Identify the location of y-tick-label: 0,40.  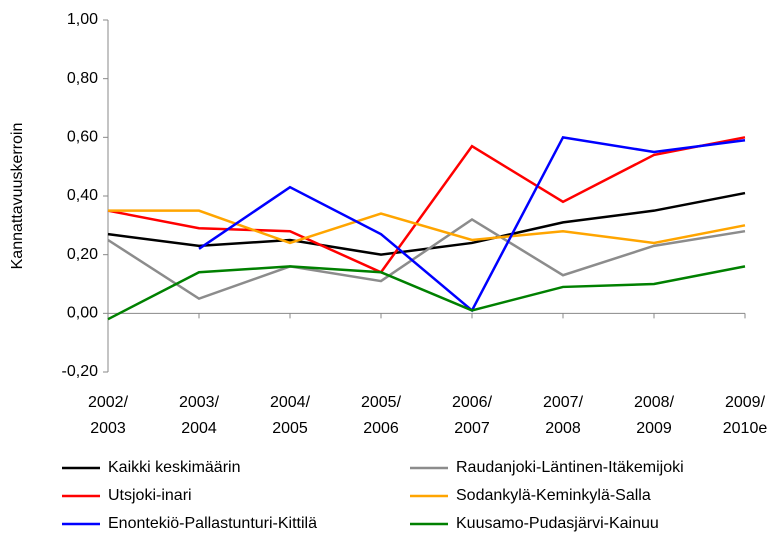
(82, 195).